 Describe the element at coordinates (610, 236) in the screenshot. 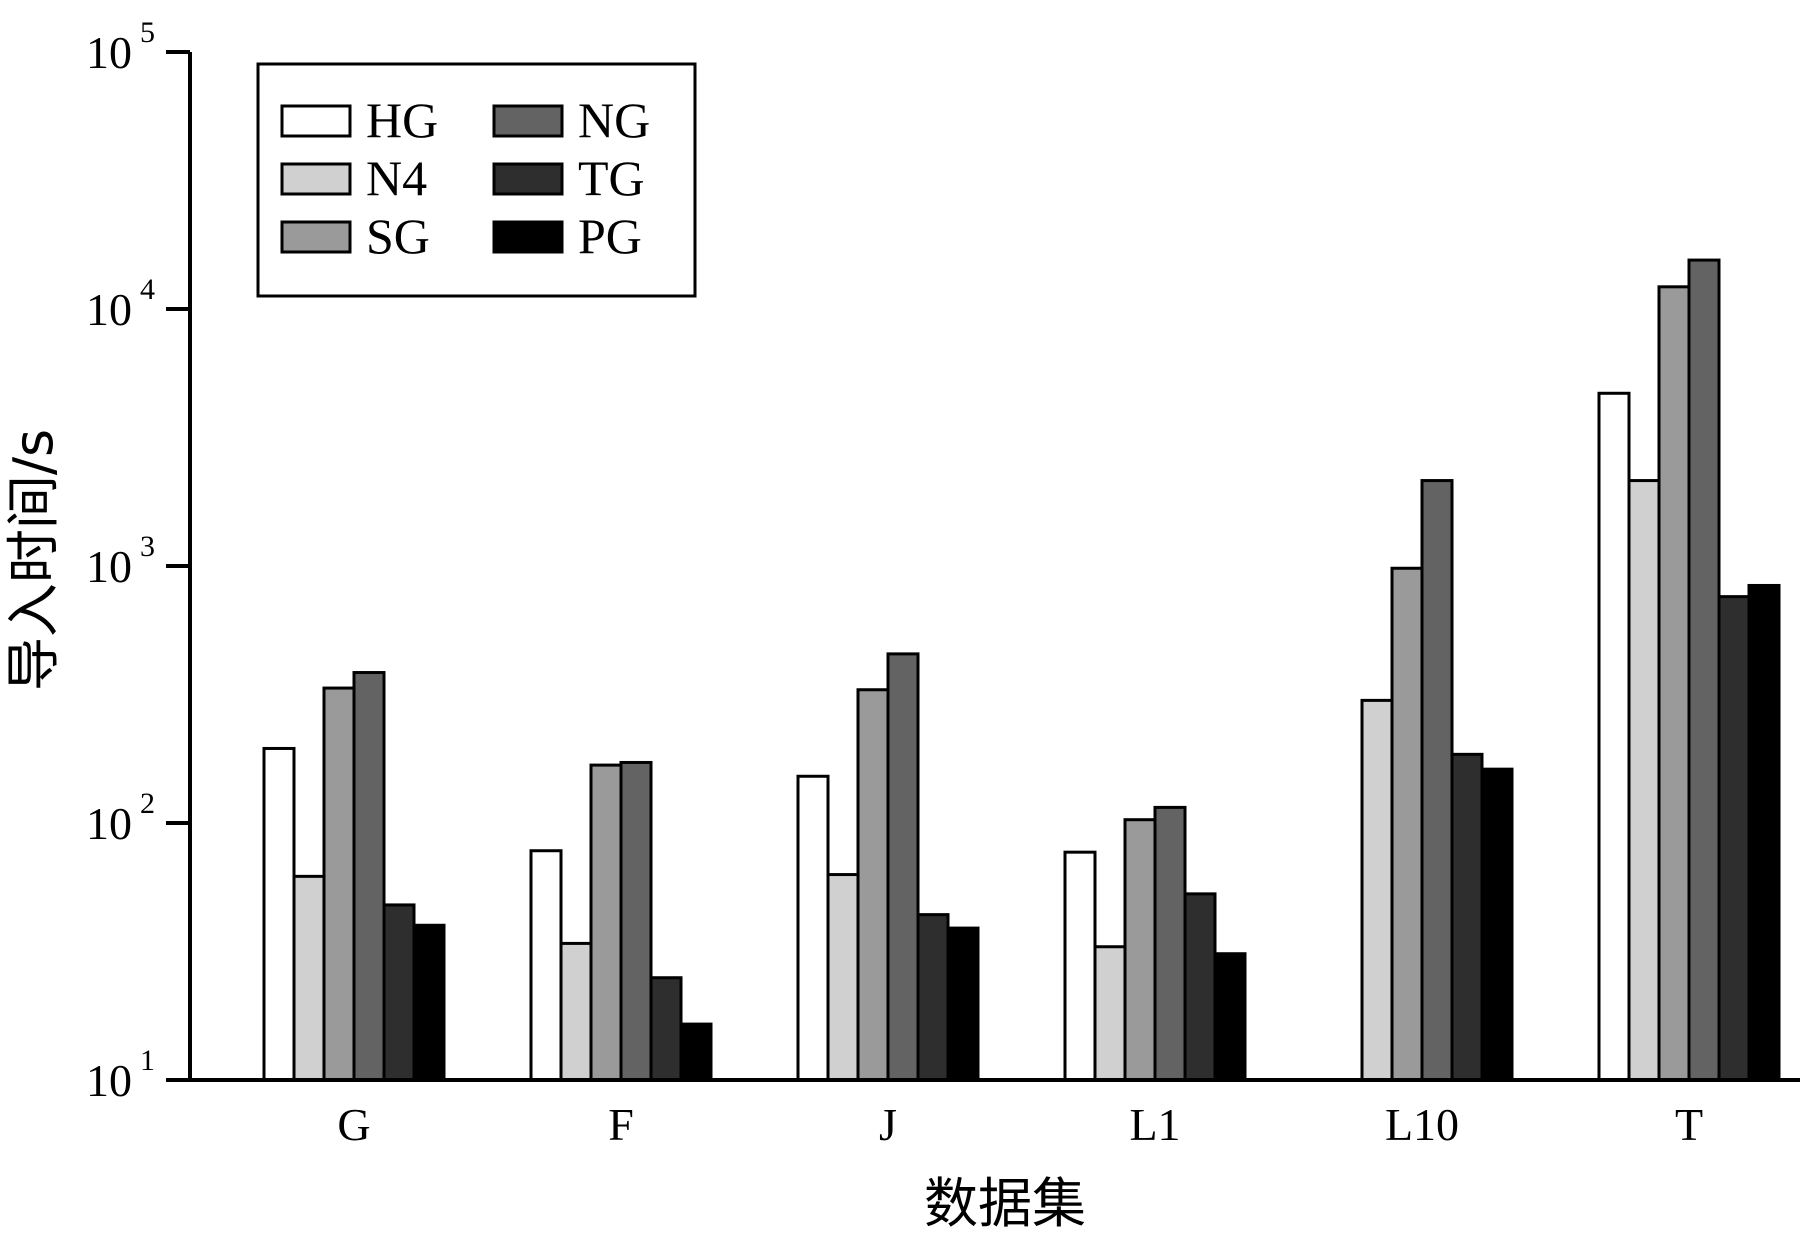

I see `legend-label-PG: PG` at that location.